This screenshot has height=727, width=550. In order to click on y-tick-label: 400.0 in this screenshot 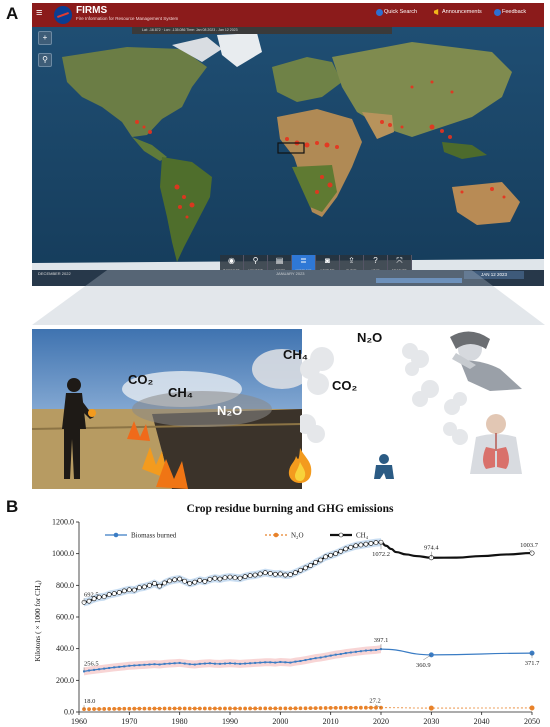, I will do `click(65, 648)`.